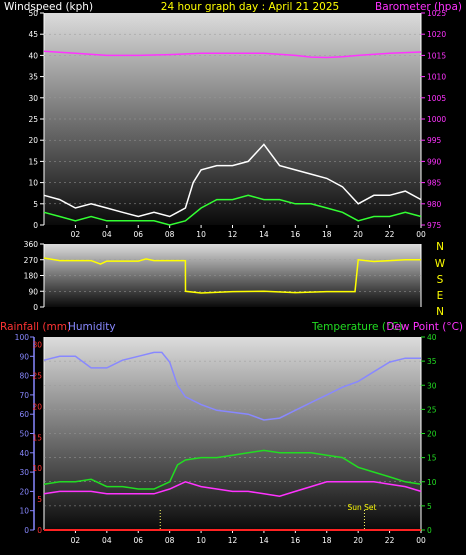 Image resolution: width=466 pixels, height=555 pixels. I want to click on barometer-line, so click(232, 54).